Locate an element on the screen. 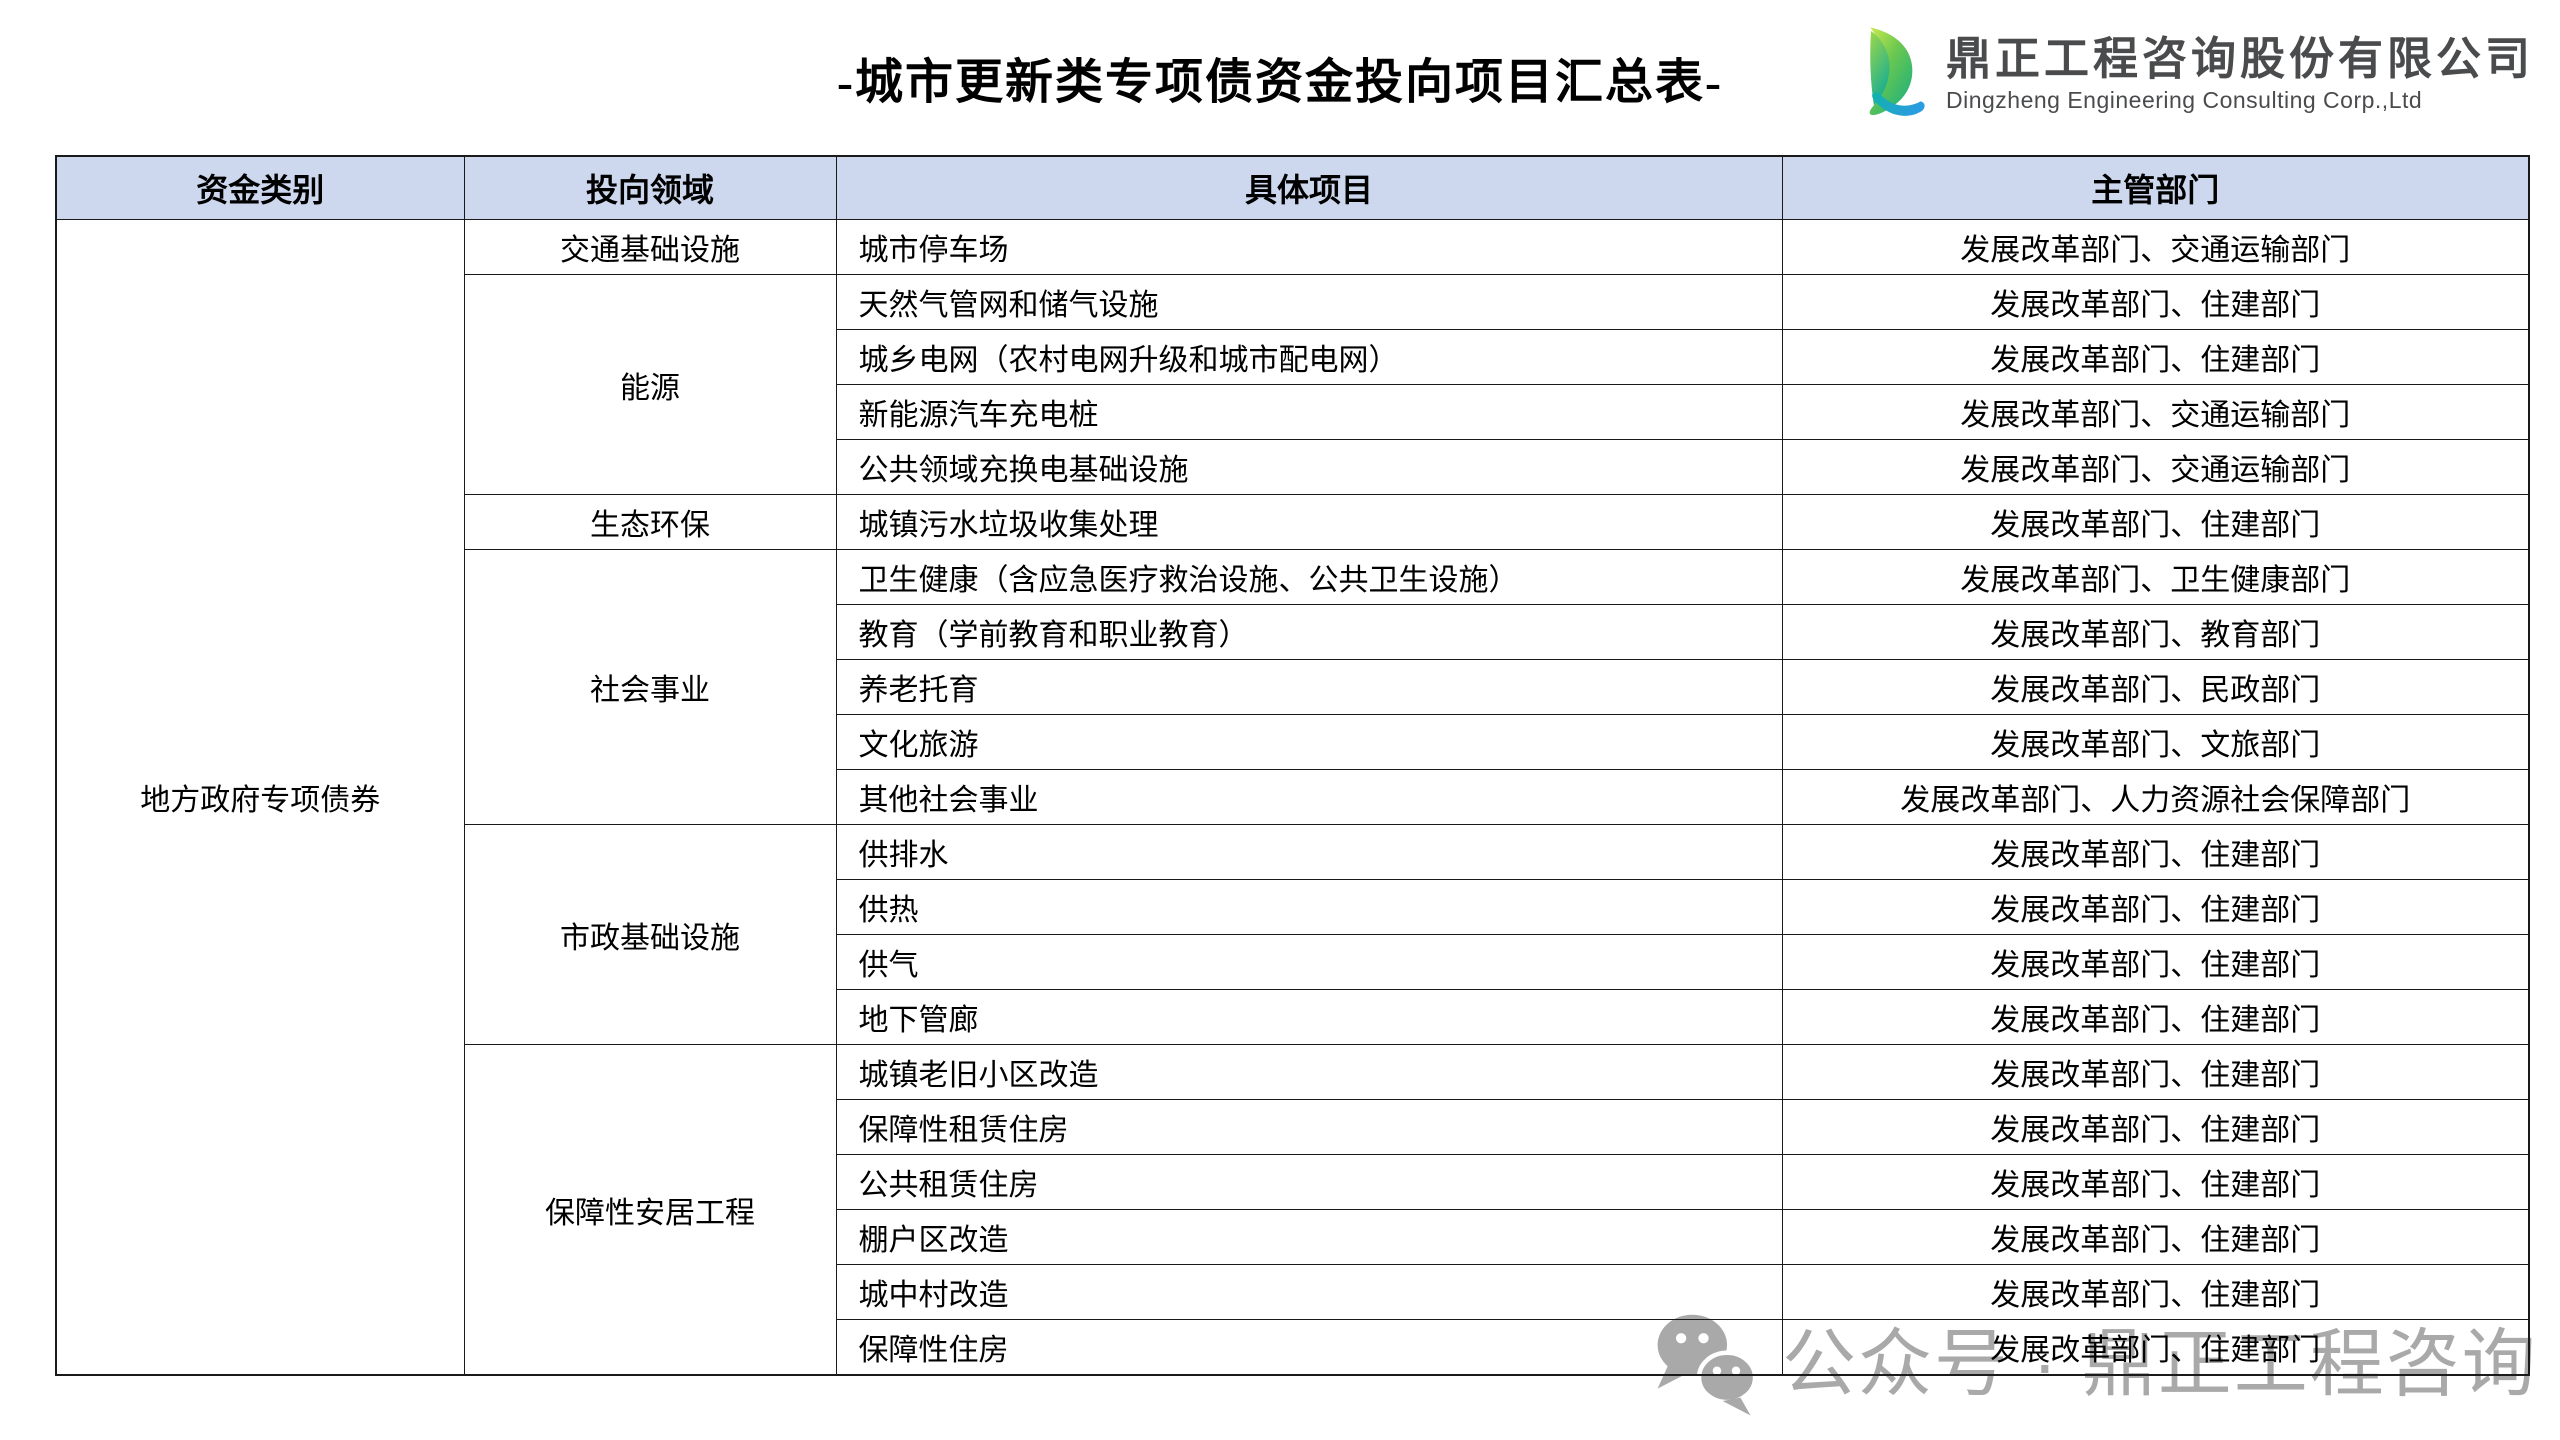 The width and height of the screenshot is (2560, 1440). department-cell: 发展改革部门、文旅部门 is located at coordinates (2155, 742).